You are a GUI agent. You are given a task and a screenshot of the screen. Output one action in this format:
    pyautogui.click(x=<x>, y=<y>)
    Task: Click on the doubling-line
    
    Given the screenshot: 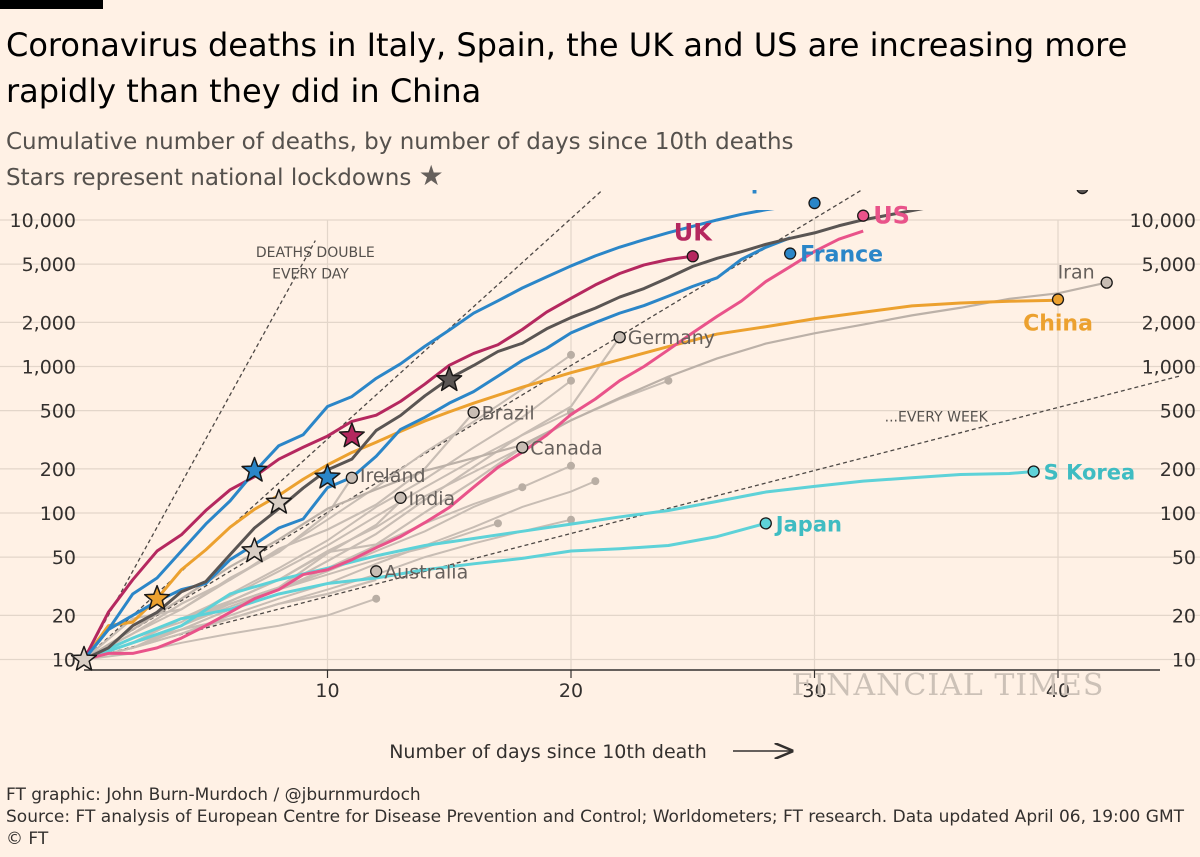 What is the action you would take?
    pyautogui.click(x=199, y=450)
    